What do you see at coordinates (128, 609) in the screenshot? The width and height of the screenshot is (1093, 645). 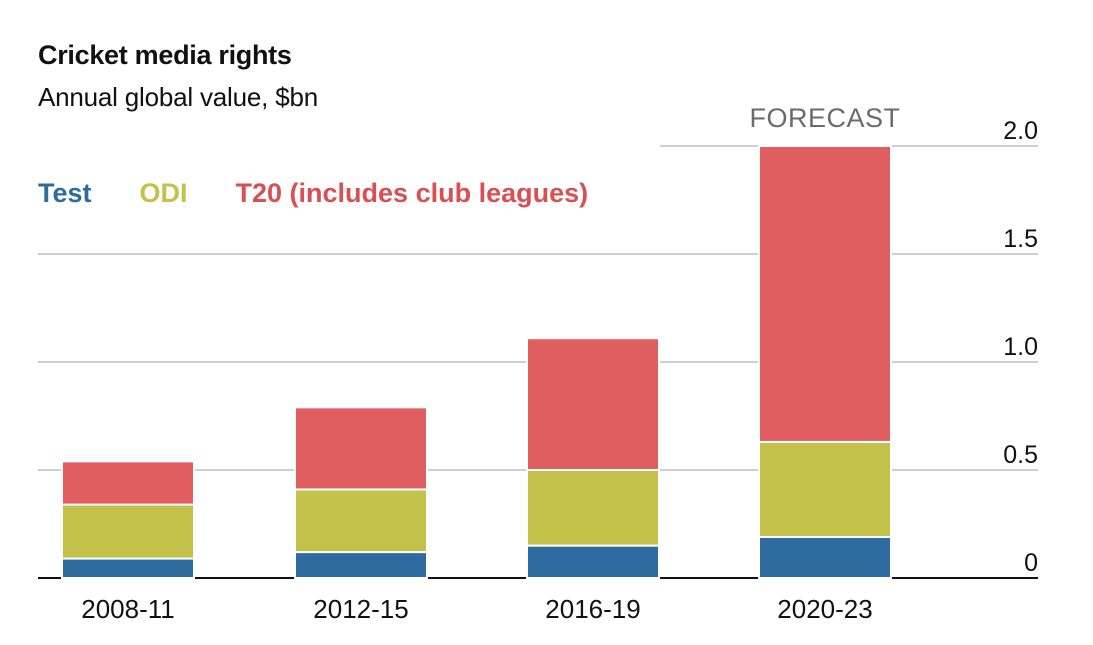 I see `x-tick-label: 2008-11` at bounding box center [128, 609].